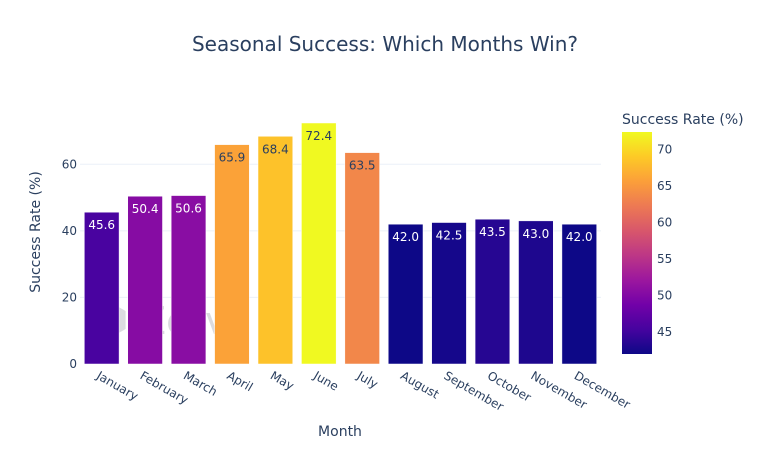  I want to click on y-tick-label: 40, so click(69, 231).